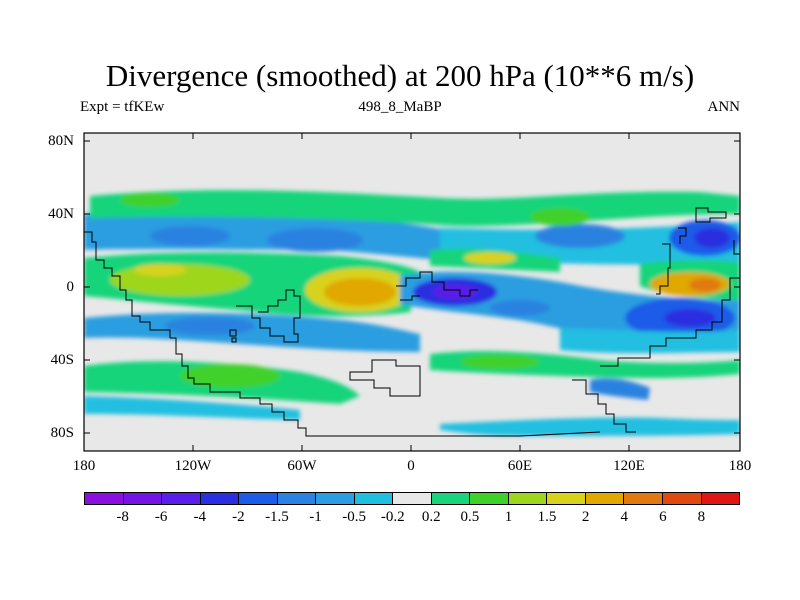 The image size is (800, 600). I want to click on x-tick-180w: 180, so click(84, 466).